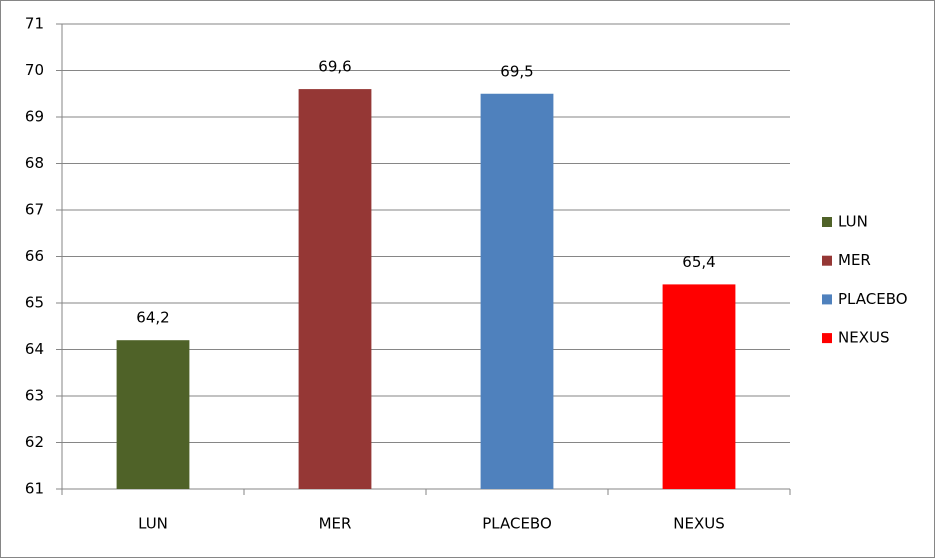 This screenshot has height=559, width=936. Describe the element at coordinates (854, 260) in the screenshot. I see `legend-label: MER` at that location.